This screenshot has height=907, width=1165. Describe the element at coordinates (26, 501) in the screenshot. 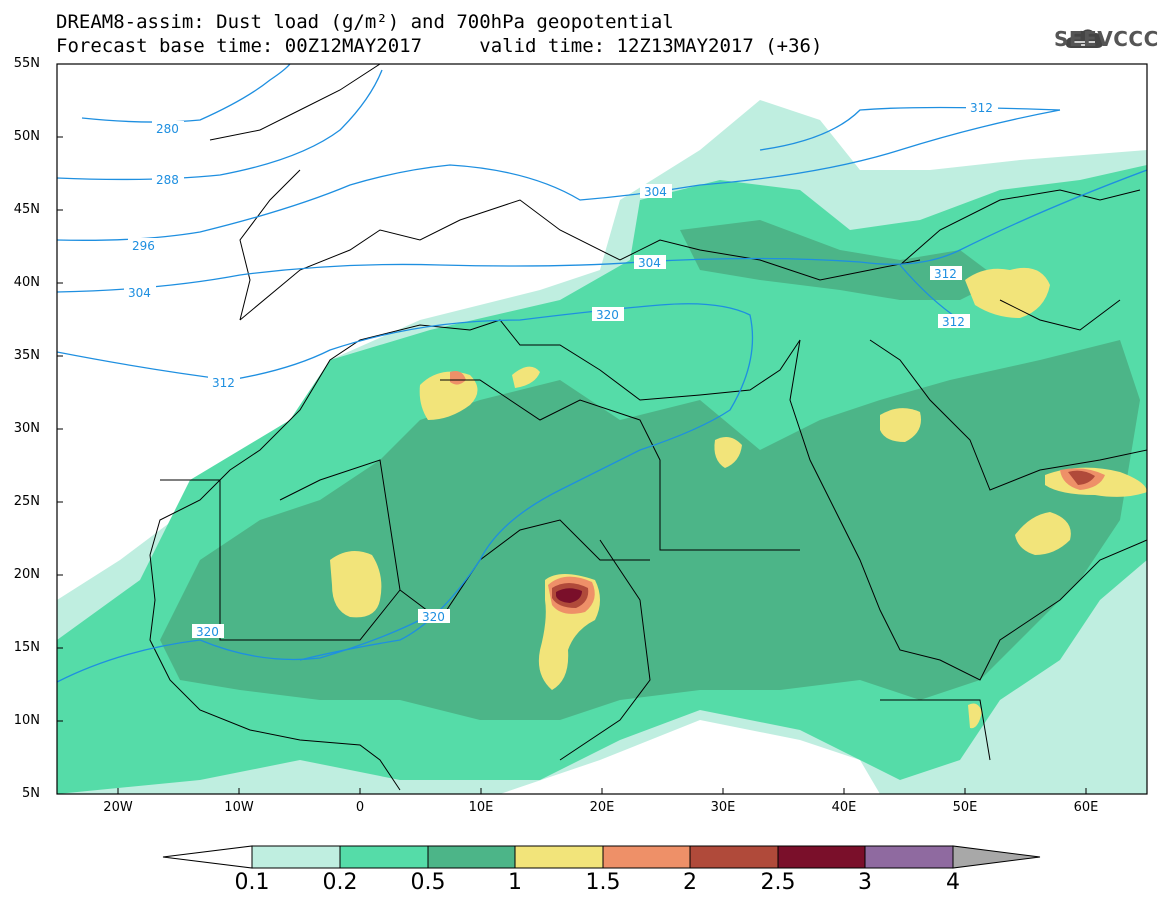

I see `lat-label: 25N` at that location.